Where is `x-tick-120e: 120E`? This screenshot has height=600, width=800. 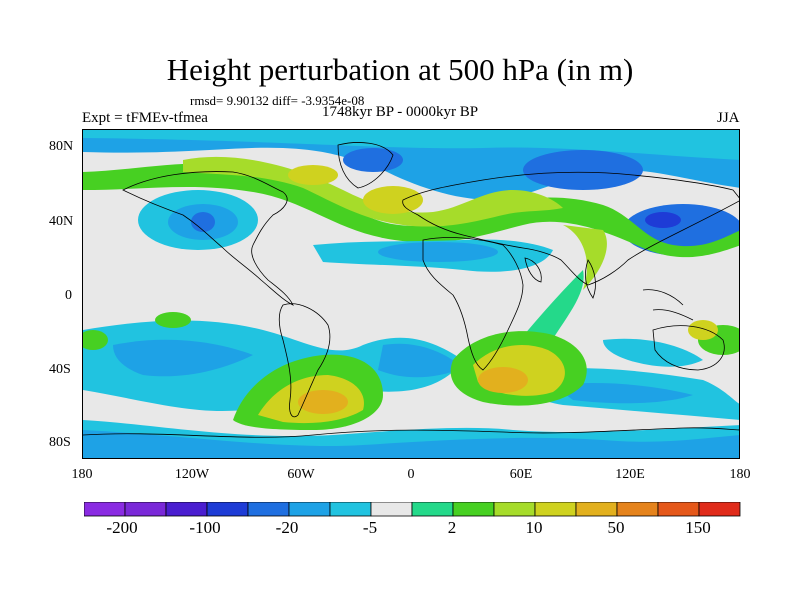 x-tick-120e: 120E is located at coordinates (630, 474).